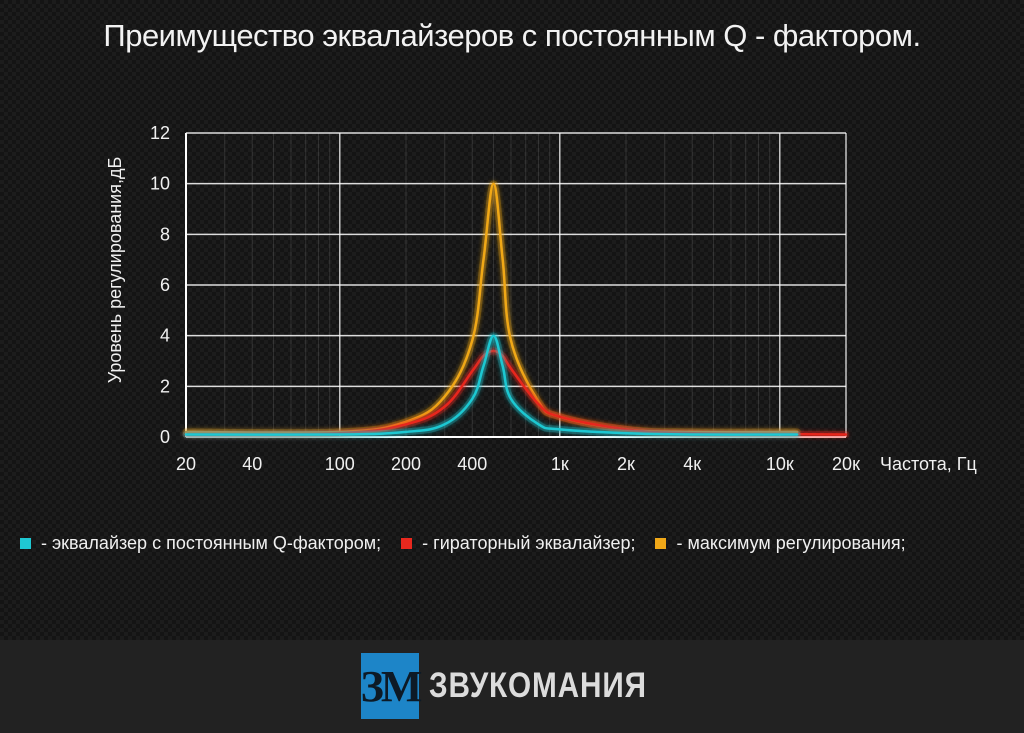  I want to click on y-tick-label: 0, so click(165, 437).